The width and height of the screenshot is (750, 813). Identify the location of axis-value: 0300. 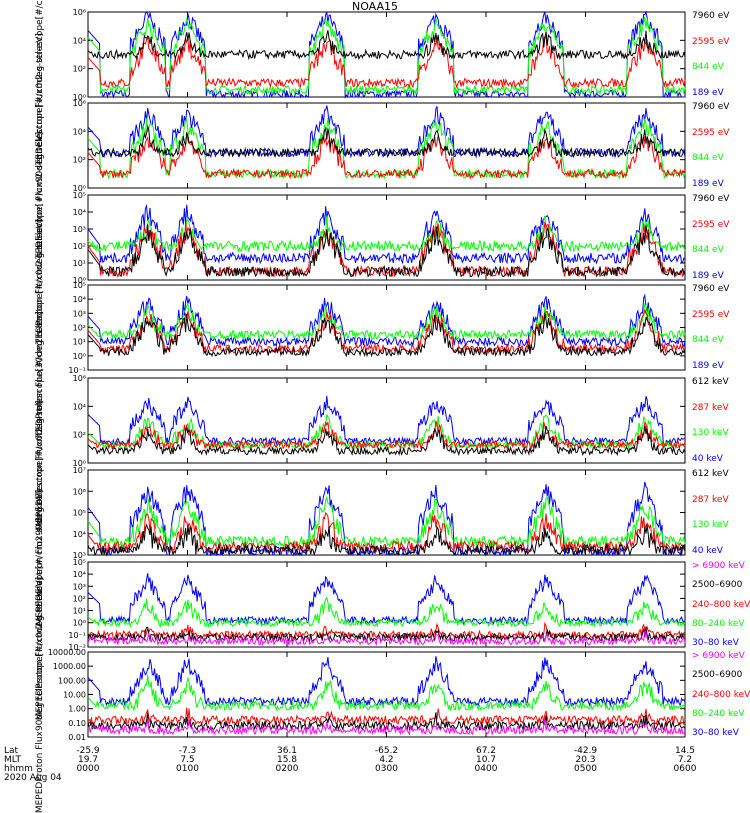
(386, 769).